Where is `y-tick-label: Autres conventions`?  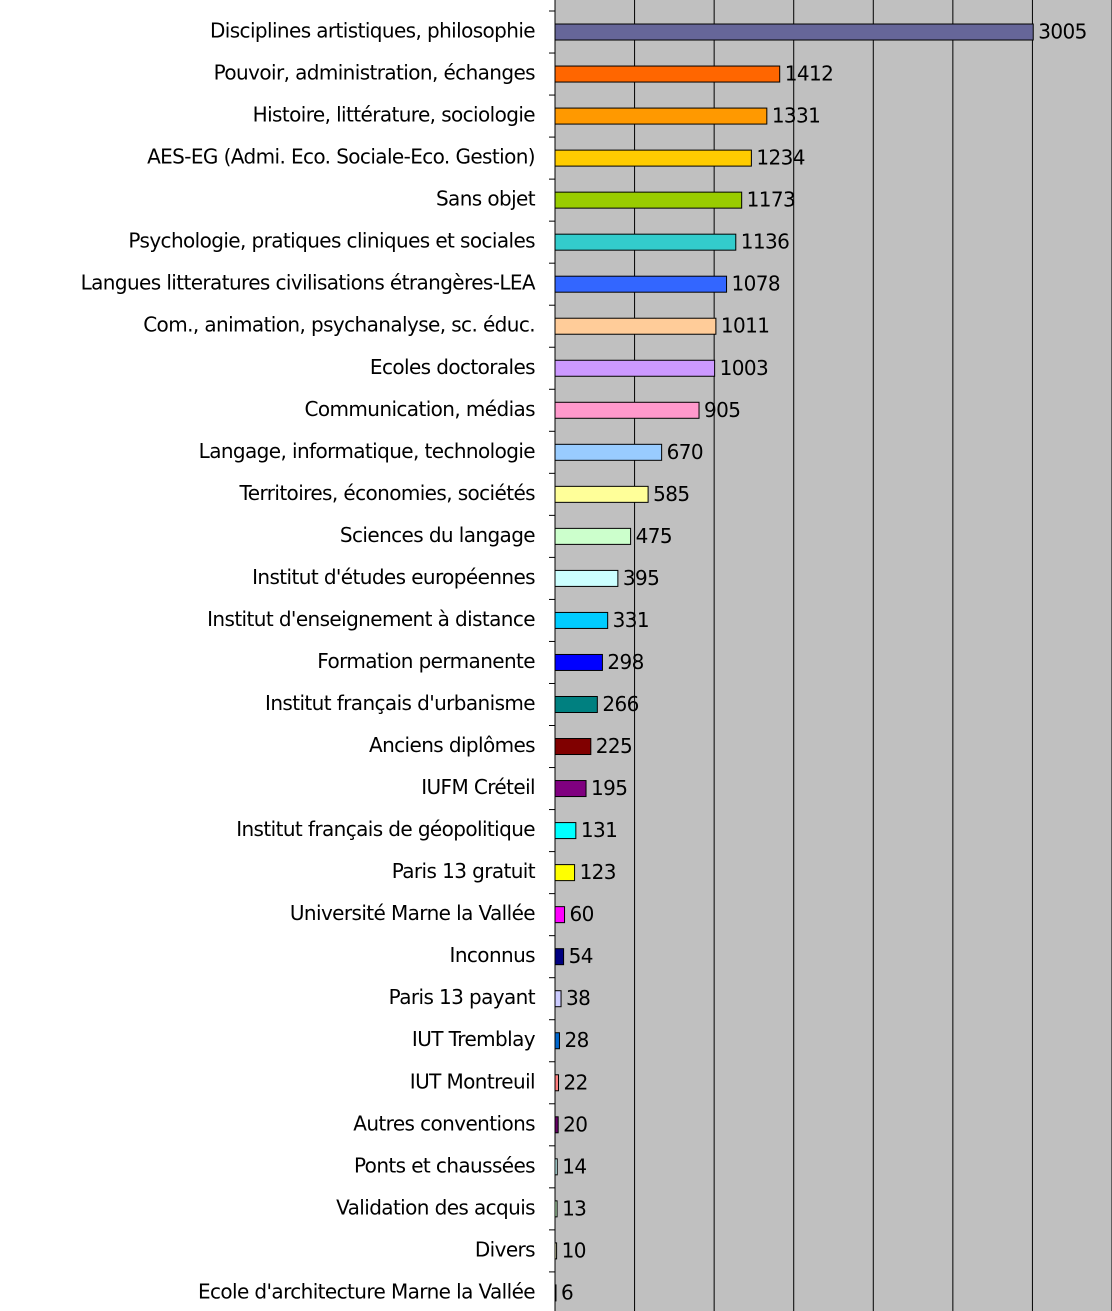 y-tick-label: Autres conventions is located at coordinates (444, 1123).